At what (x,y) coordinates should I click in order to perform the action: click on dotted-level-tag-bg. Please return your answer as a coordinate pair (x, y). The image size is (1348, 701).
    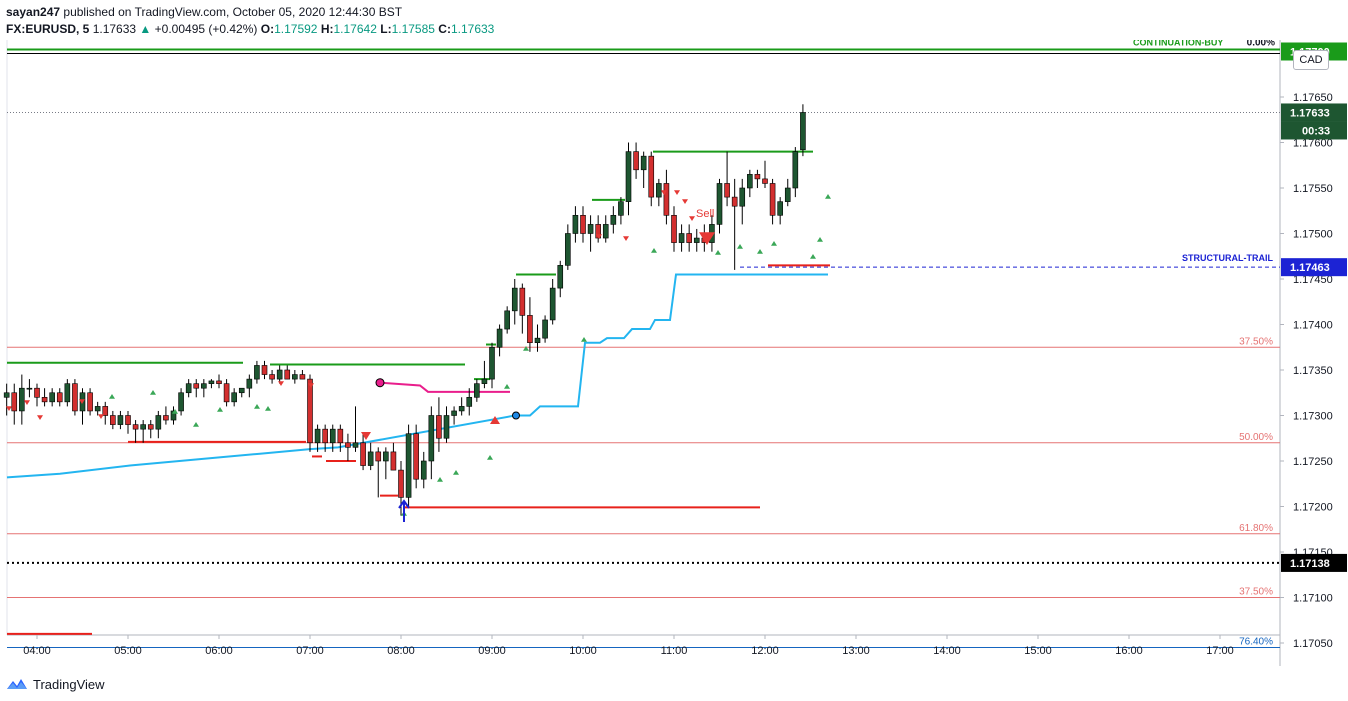
    Looking at the image, I should click on (1314, 562).